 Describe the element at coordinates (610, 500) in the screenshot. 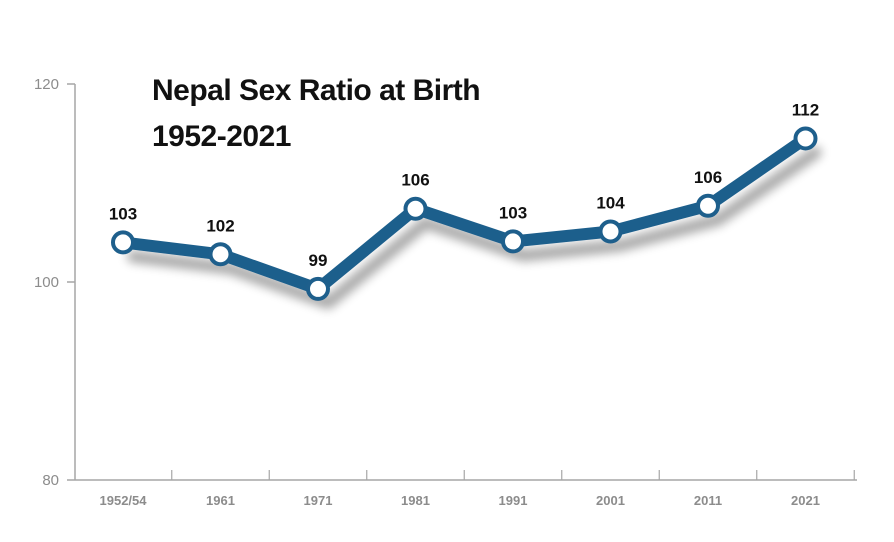

I see `x-tick-label: 2001` at that location.